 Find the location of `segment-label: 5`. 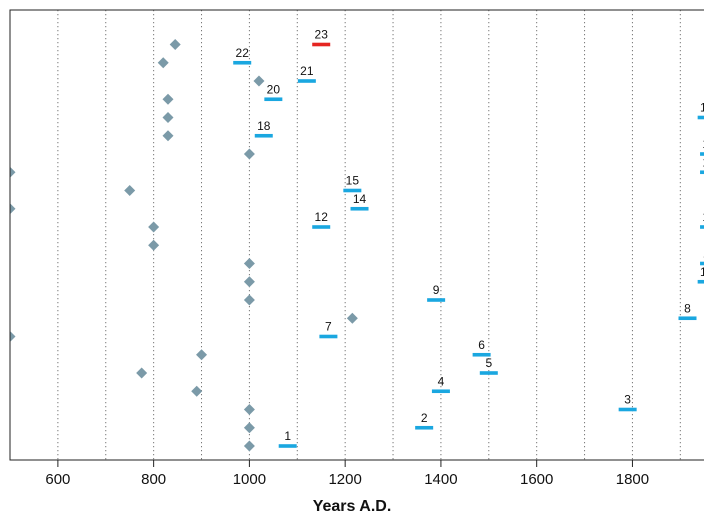

segment-label: 5 is located at coordinates (488, 363).